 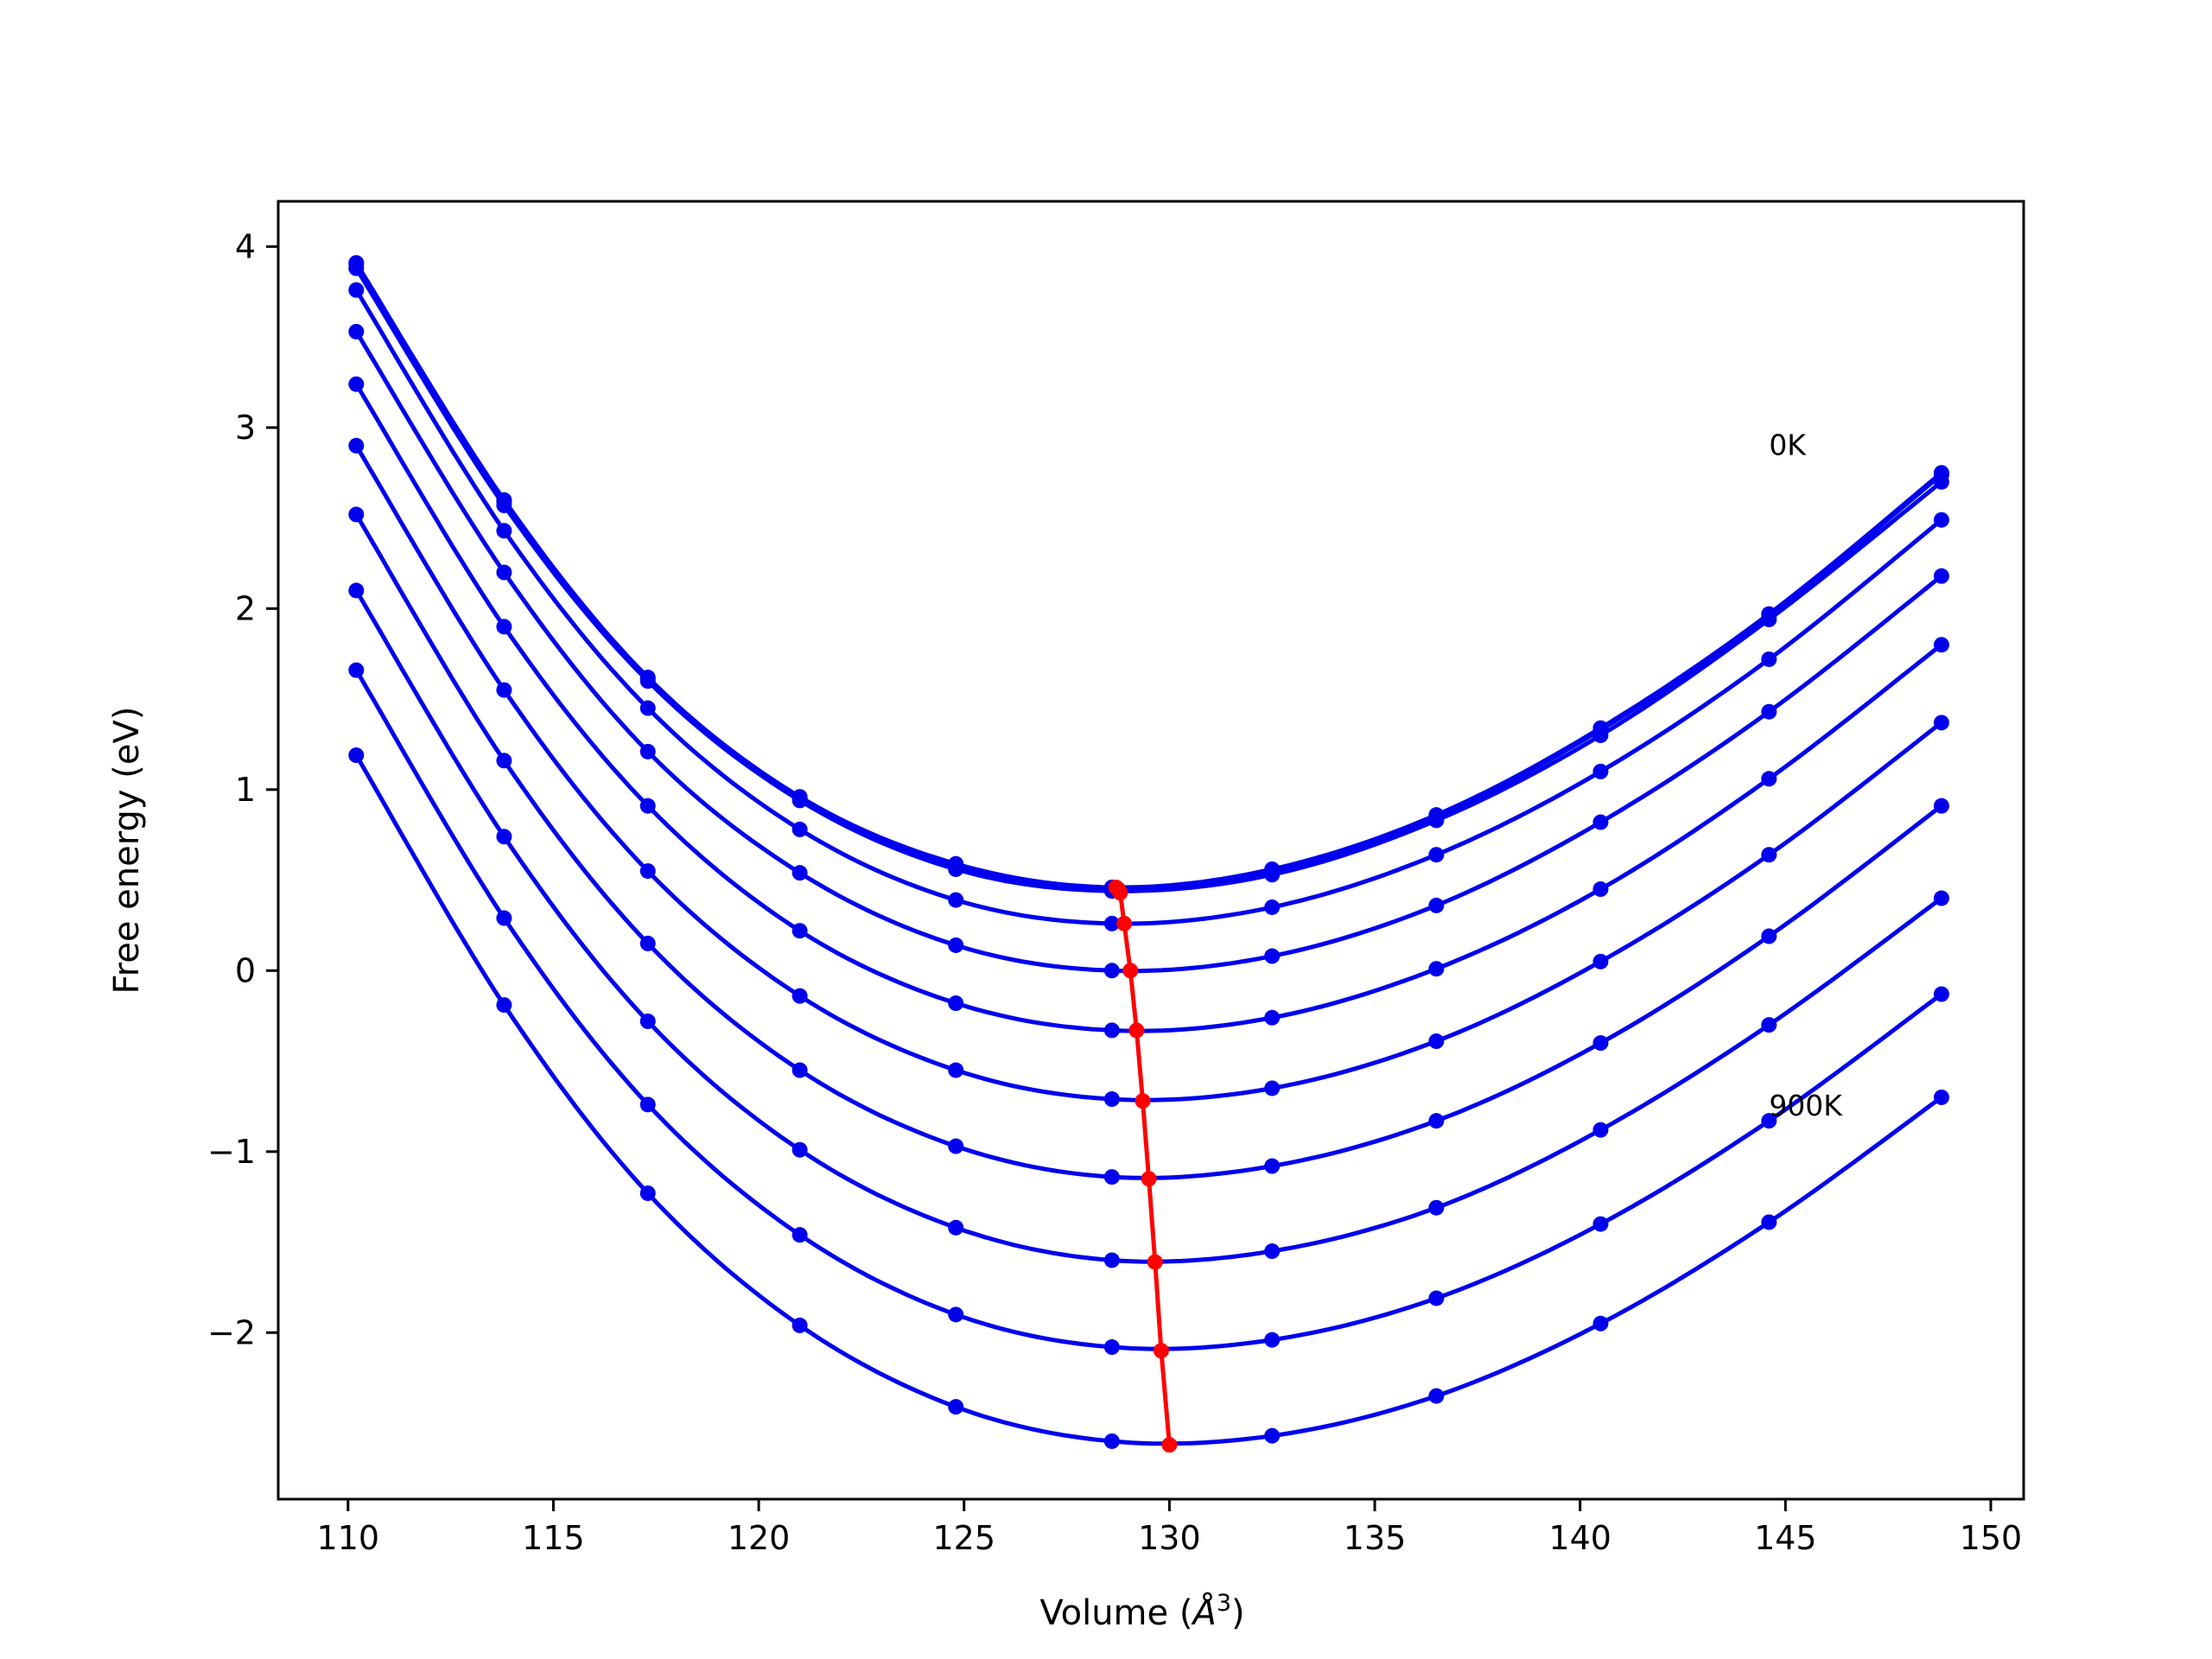 I want to click on x-tick-label: 130, so click(x=1169, y=1538).